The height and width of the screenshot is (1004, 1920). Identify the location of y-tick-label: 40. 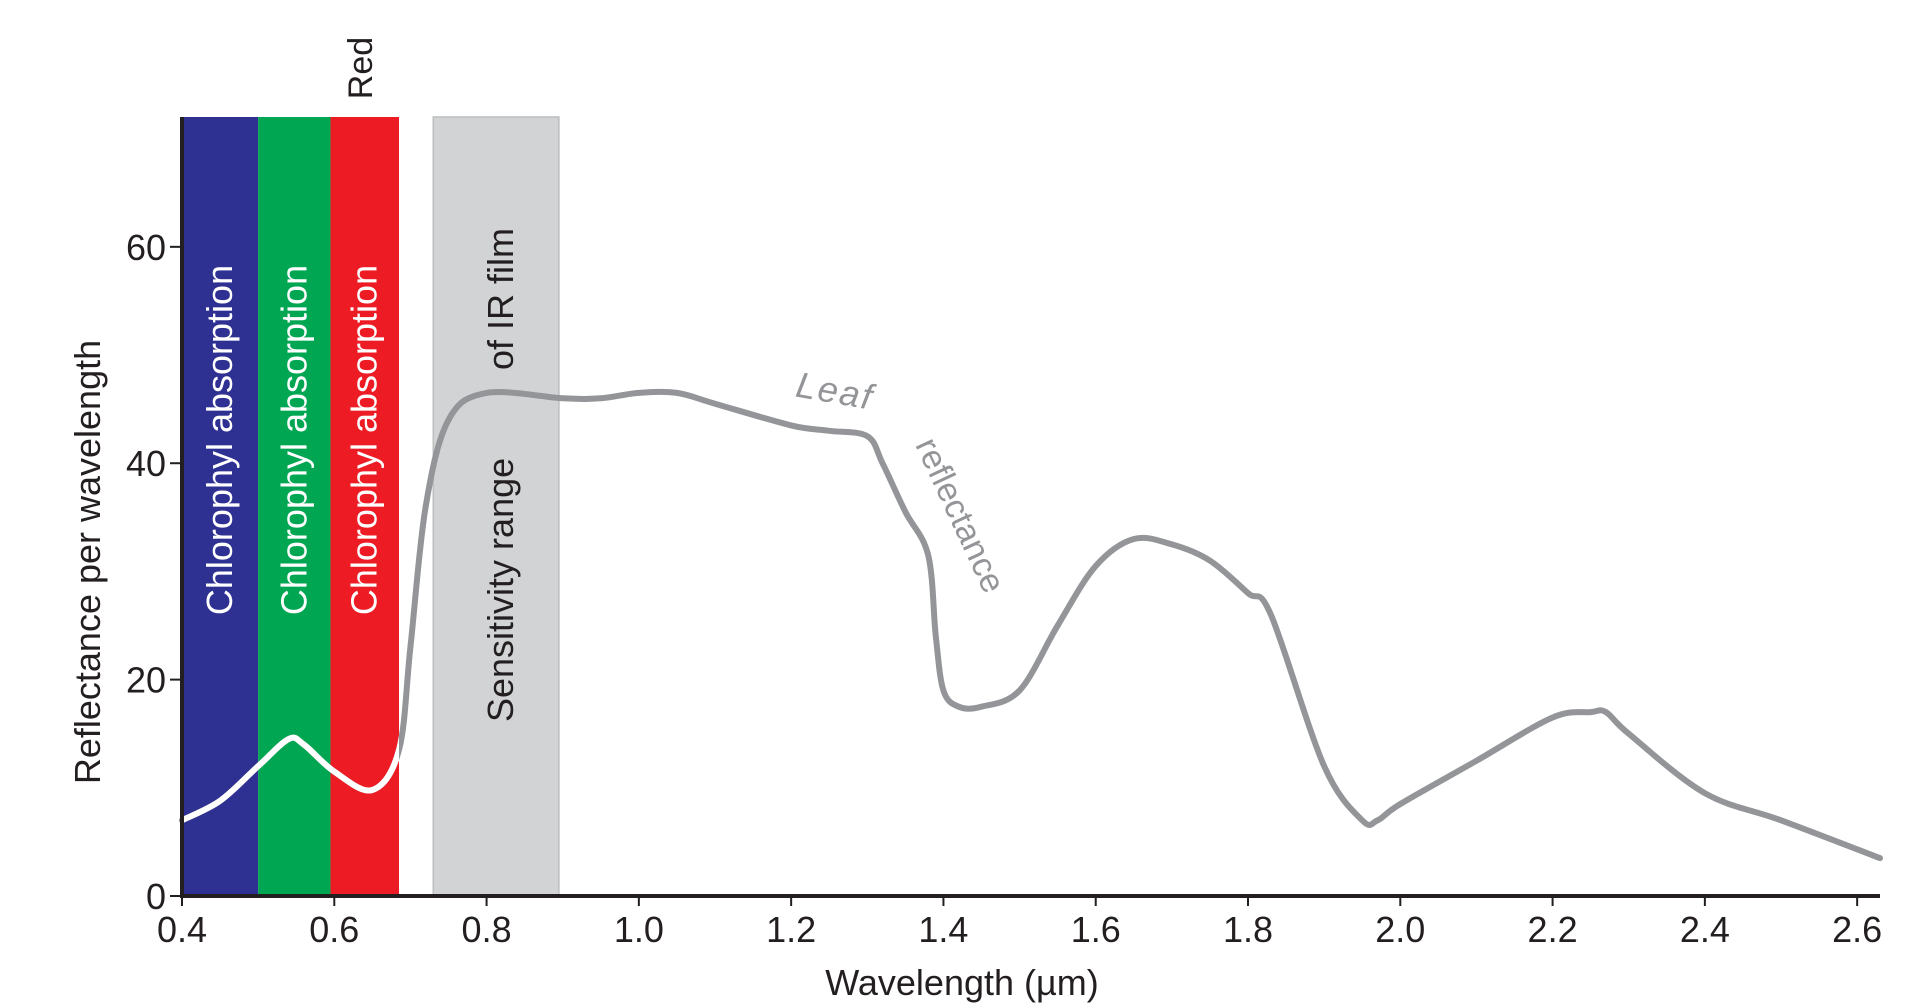
(146, 463).